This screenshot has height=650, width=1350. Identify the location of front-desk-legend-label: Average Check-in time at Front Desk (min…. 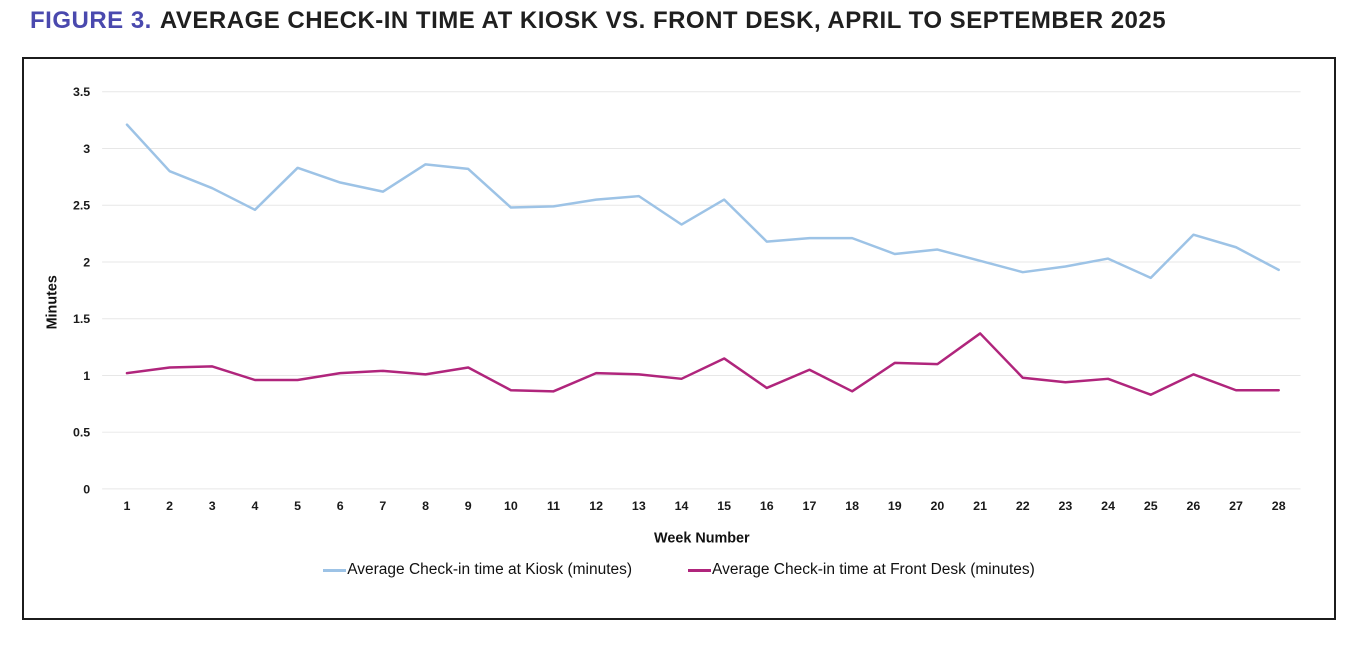
(873, 569).